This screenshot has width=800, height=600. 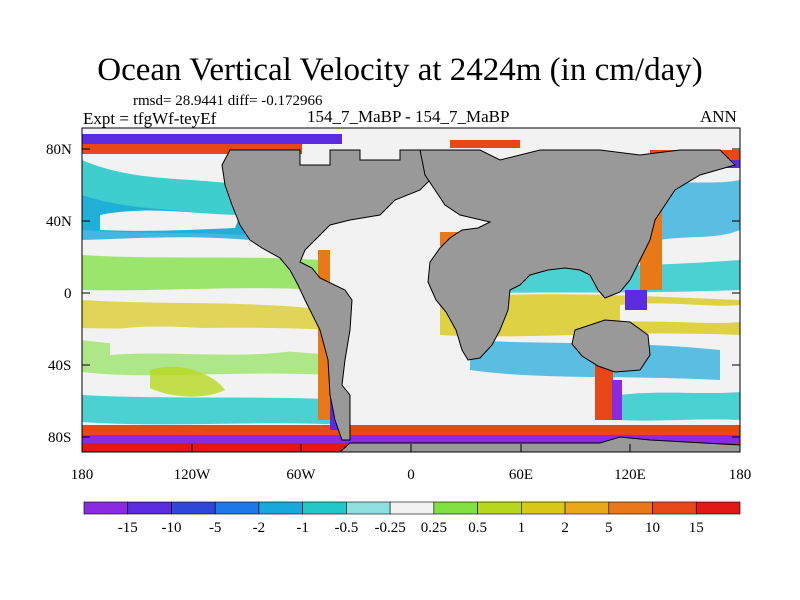 What do you see at coordinates (228, 101) in the screenshot?
I see `stats-text: rmsd= 28.9441 diff= -0.172966` at bounding box center [228, 101].